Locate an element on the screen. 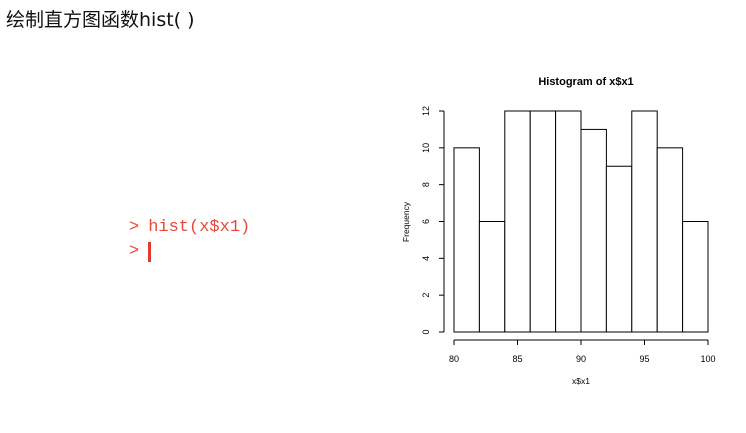  console-line-command: > hist(x$x1) is located at coordinates (189, 228).